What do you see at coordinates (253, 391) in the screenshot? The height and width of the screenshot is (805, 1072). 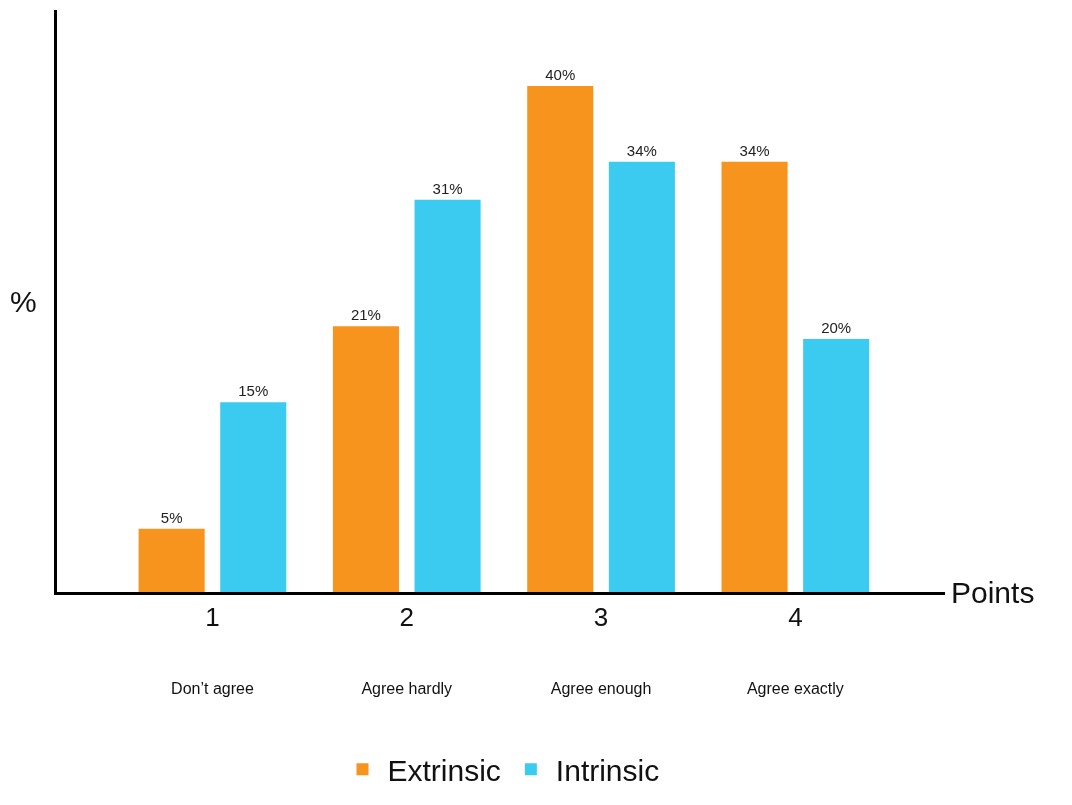 I see `data-label: 15%` at bounding box center [253, 391].